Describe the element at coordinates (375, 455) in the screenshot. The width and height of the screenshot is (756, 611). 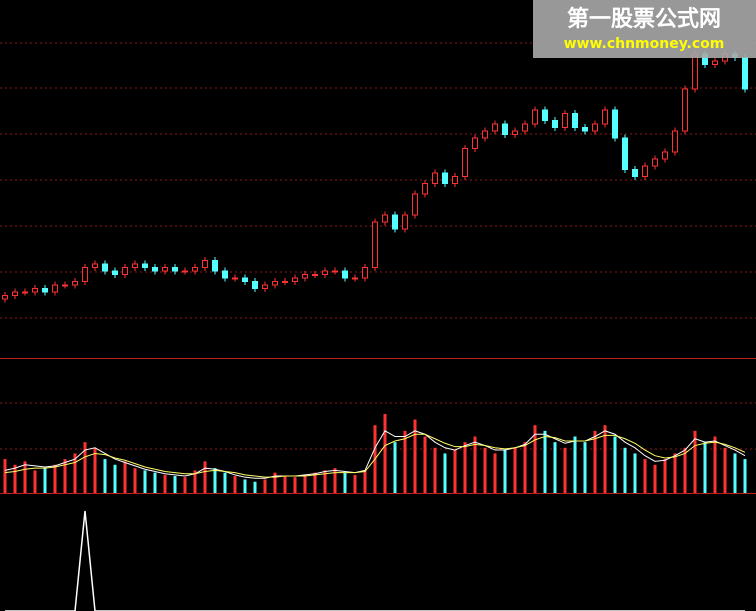
I see `volume-ma-line` at that location.